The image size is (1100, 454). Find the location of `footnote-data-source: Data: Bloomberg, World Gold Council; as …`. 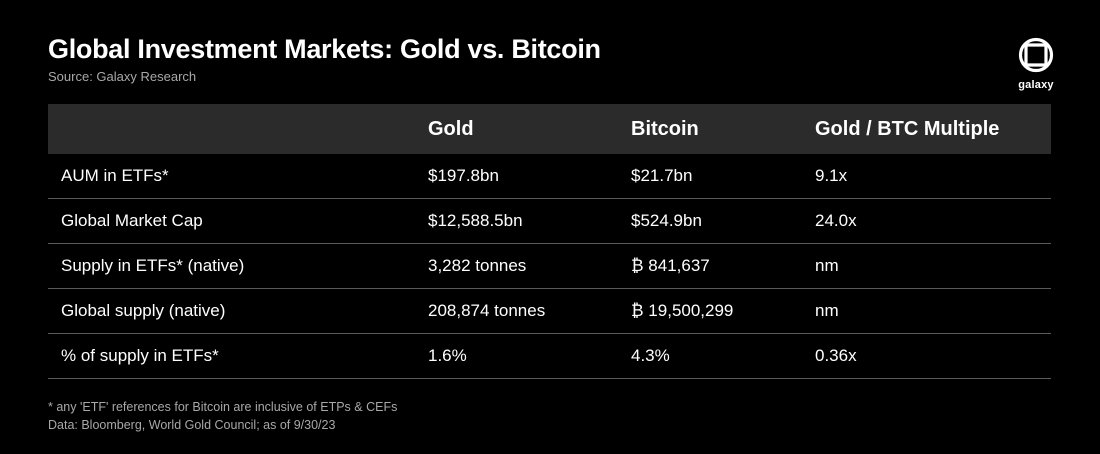

footnote-data-source: Data: Bloomberg, World Gold Council; as … is located at coordinates (192, 425).